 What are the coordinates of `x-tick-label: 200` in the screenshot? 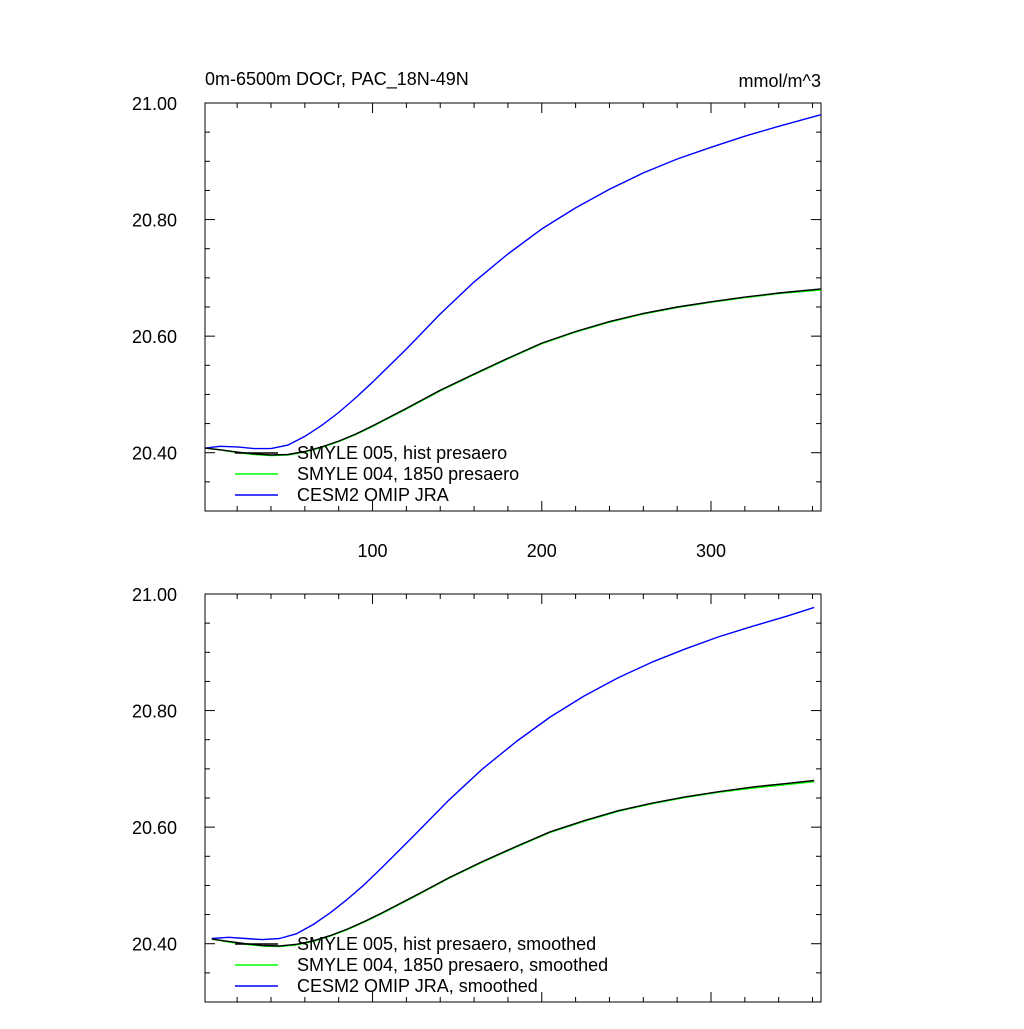 It's located at (542, 551).